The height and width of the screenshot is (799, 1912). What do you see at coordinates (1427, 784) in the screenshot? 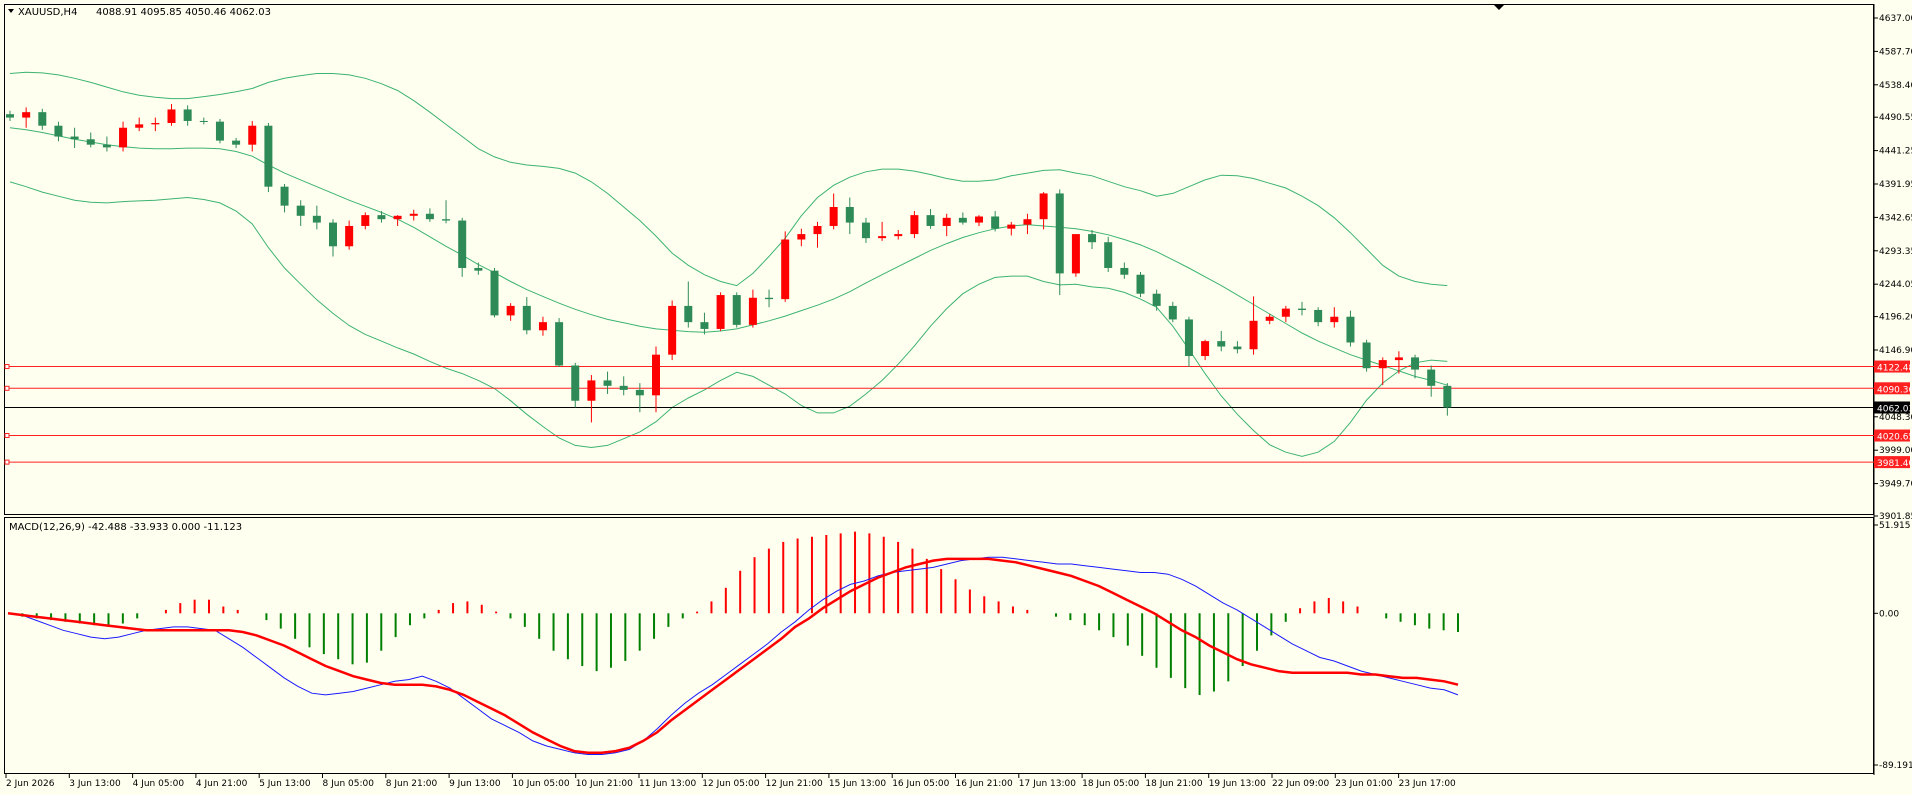
I see `time-tick-label: 23 Jun 17:00` at bounding box center [1427, 784].